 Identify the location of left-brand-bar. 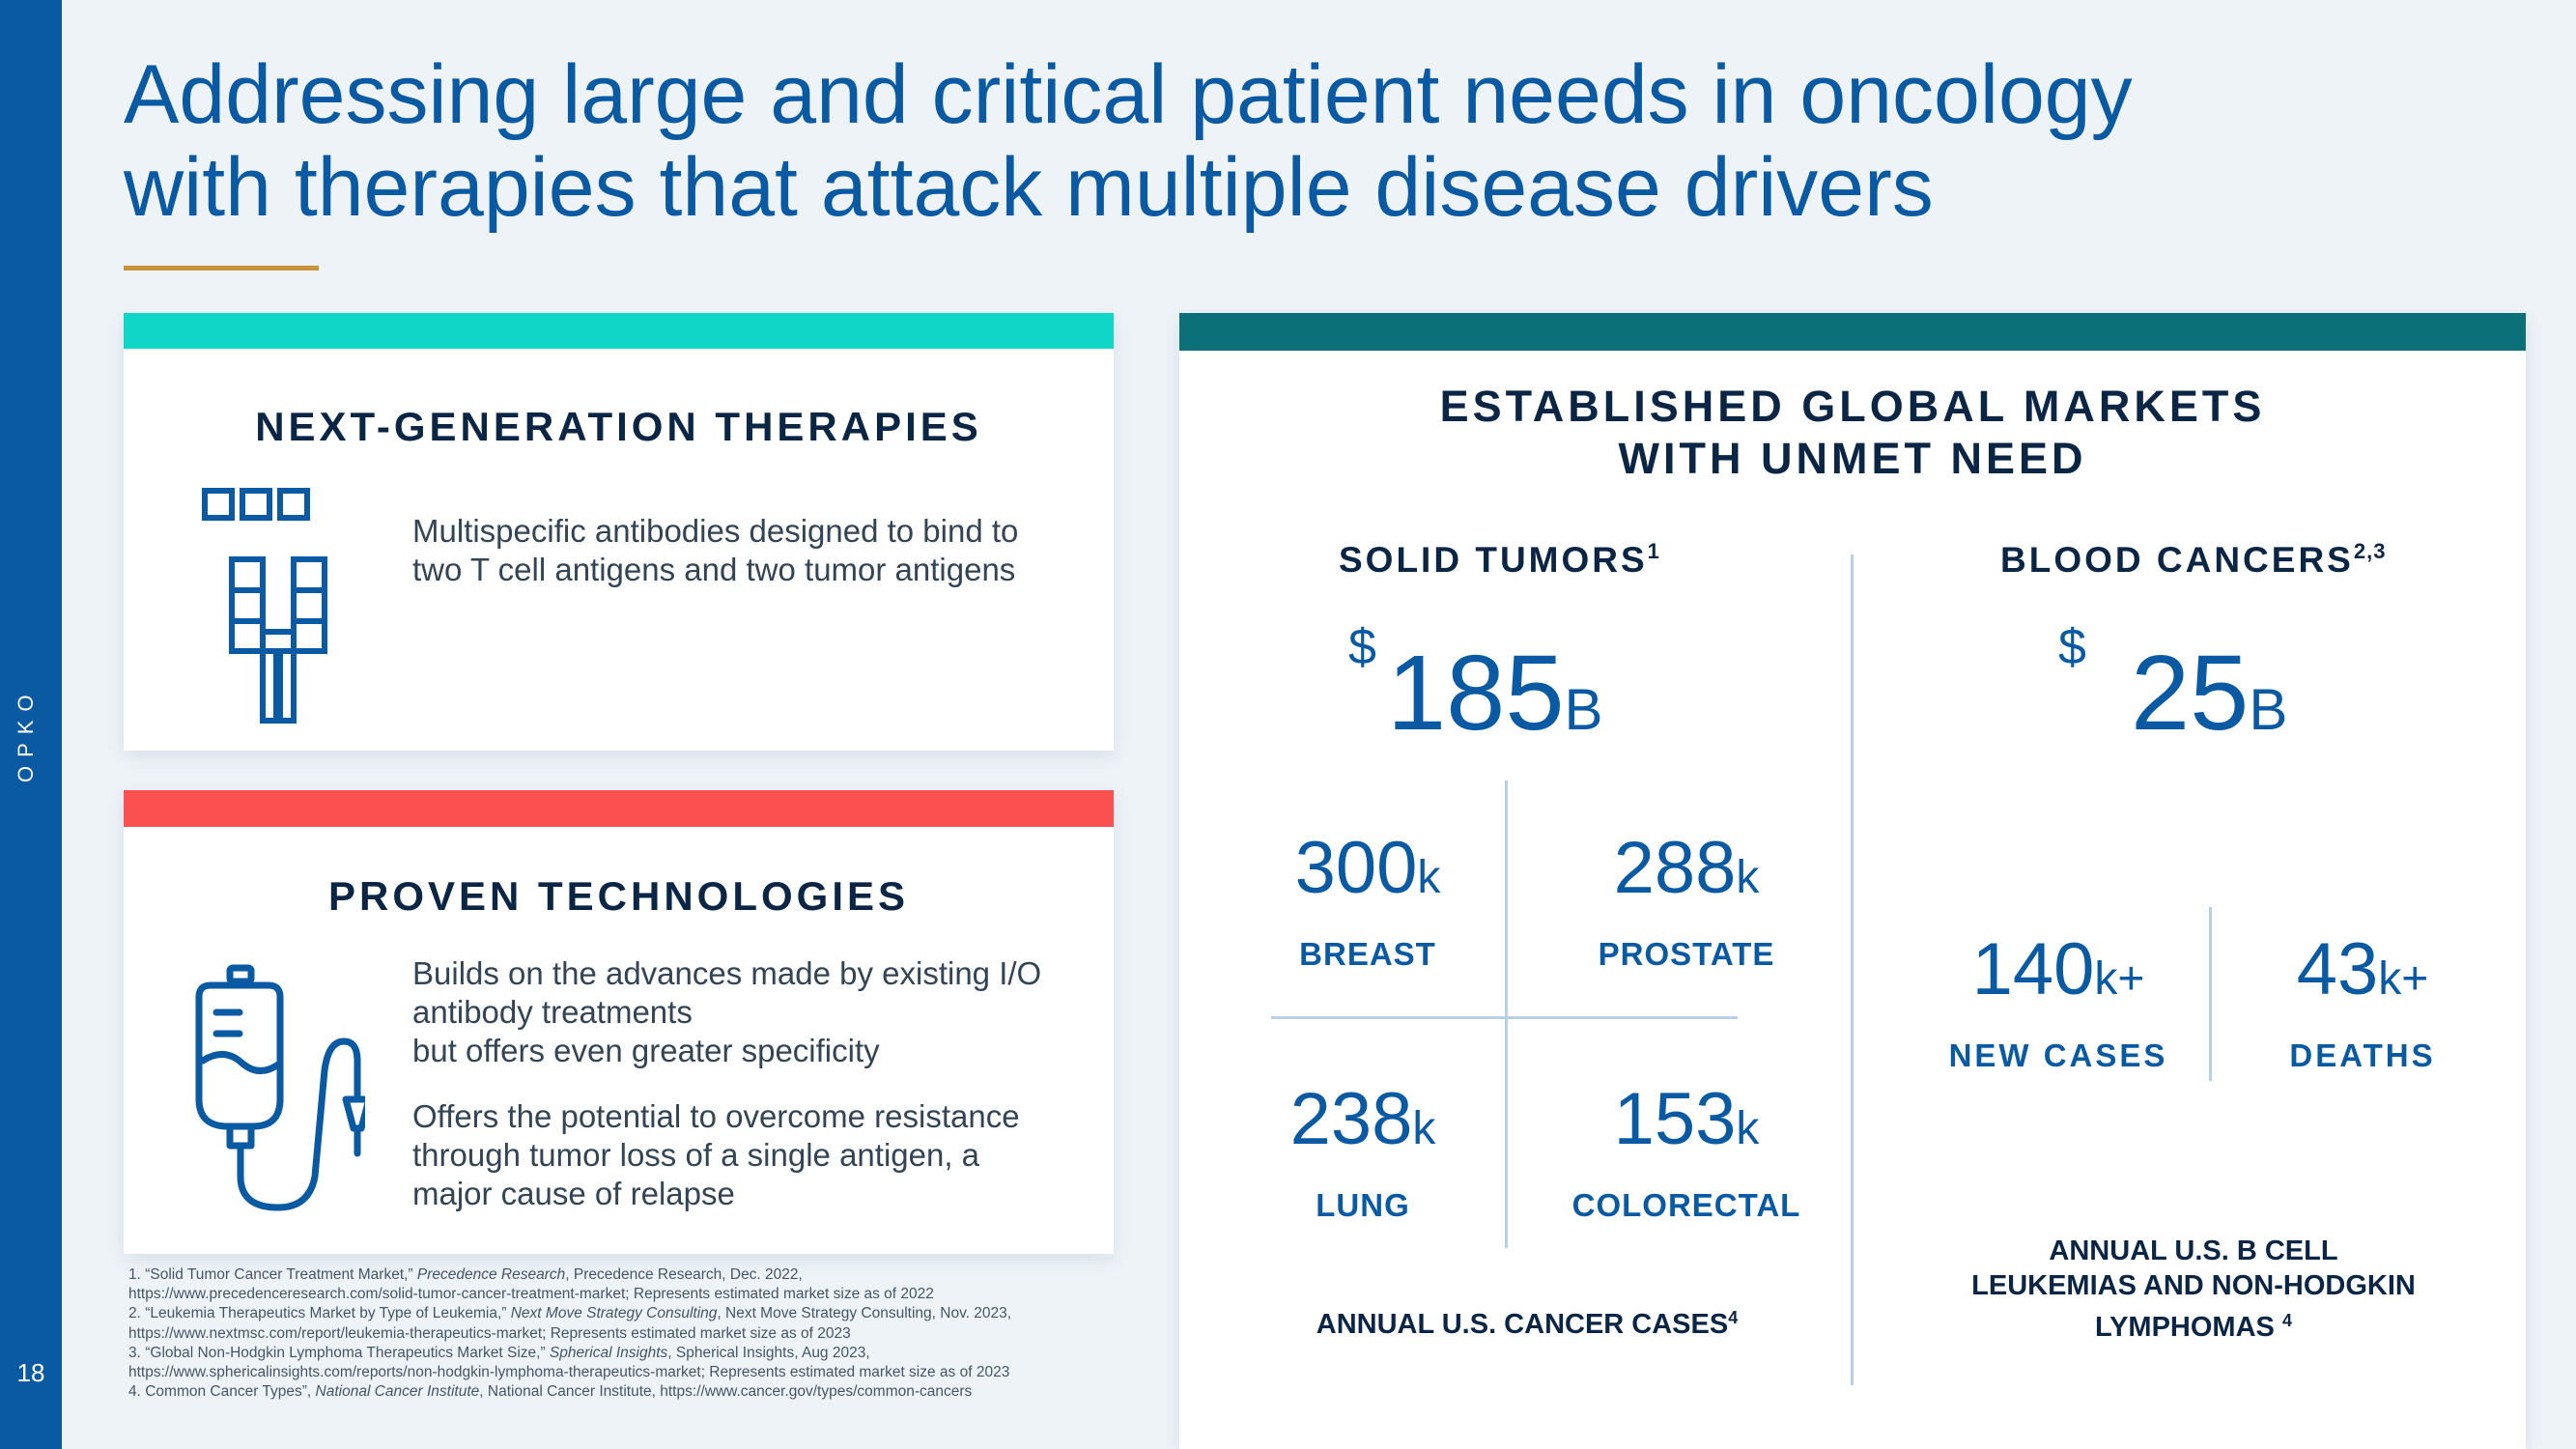
(31, 724).